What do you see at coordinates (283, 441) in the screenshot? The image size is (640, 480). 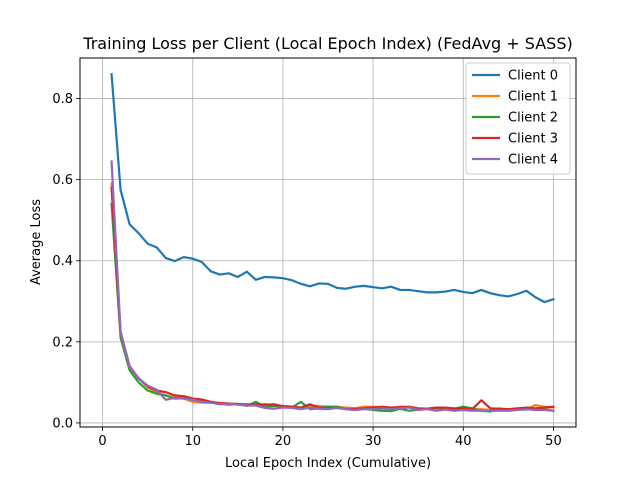 I see `x-tick-label: 20` at bounding box center [283, 441].